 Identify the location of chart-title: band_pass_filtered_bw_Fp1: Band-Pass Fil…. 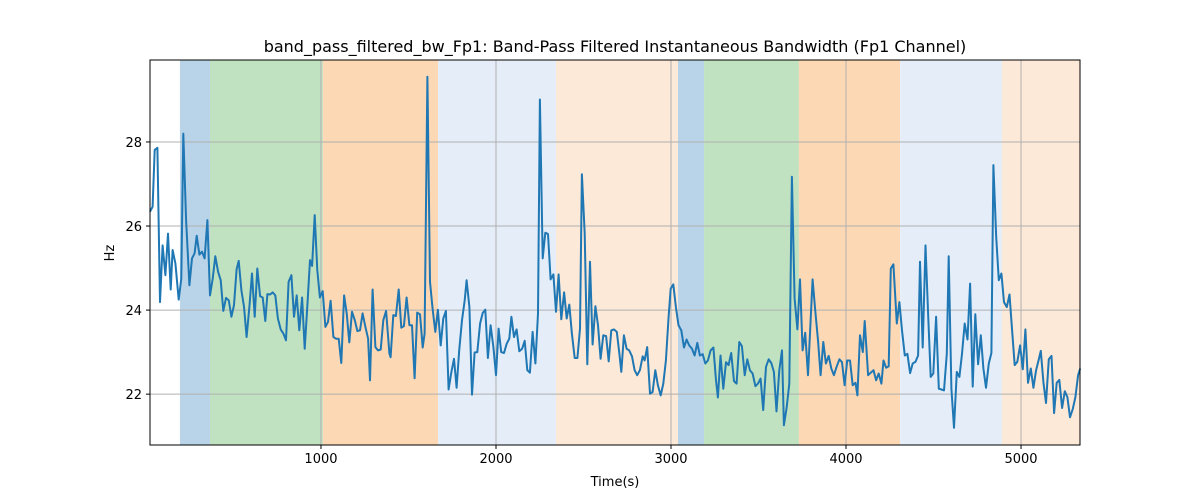
(615, 47).